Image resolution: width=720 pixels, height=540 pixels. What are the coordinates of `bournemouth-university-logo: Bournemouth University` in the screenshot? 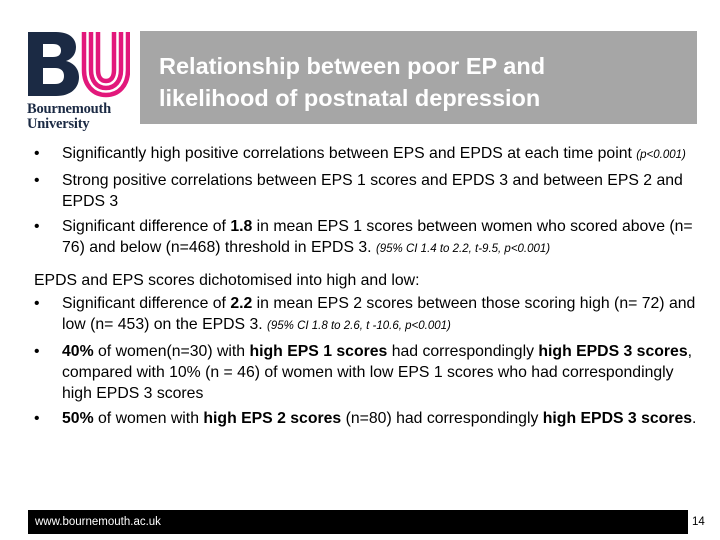 It's located at (81, 83).